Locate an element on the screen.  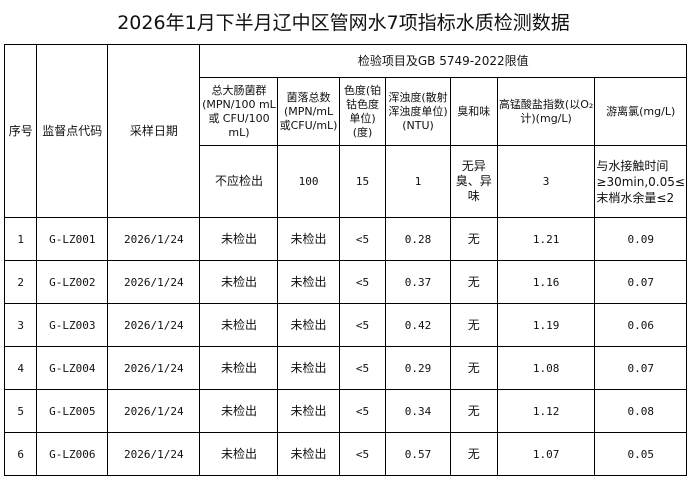
limit-cell: 与水接触时间≥30min,0.05≤末梢水余量≤2 is located at coordinates (640, 181).